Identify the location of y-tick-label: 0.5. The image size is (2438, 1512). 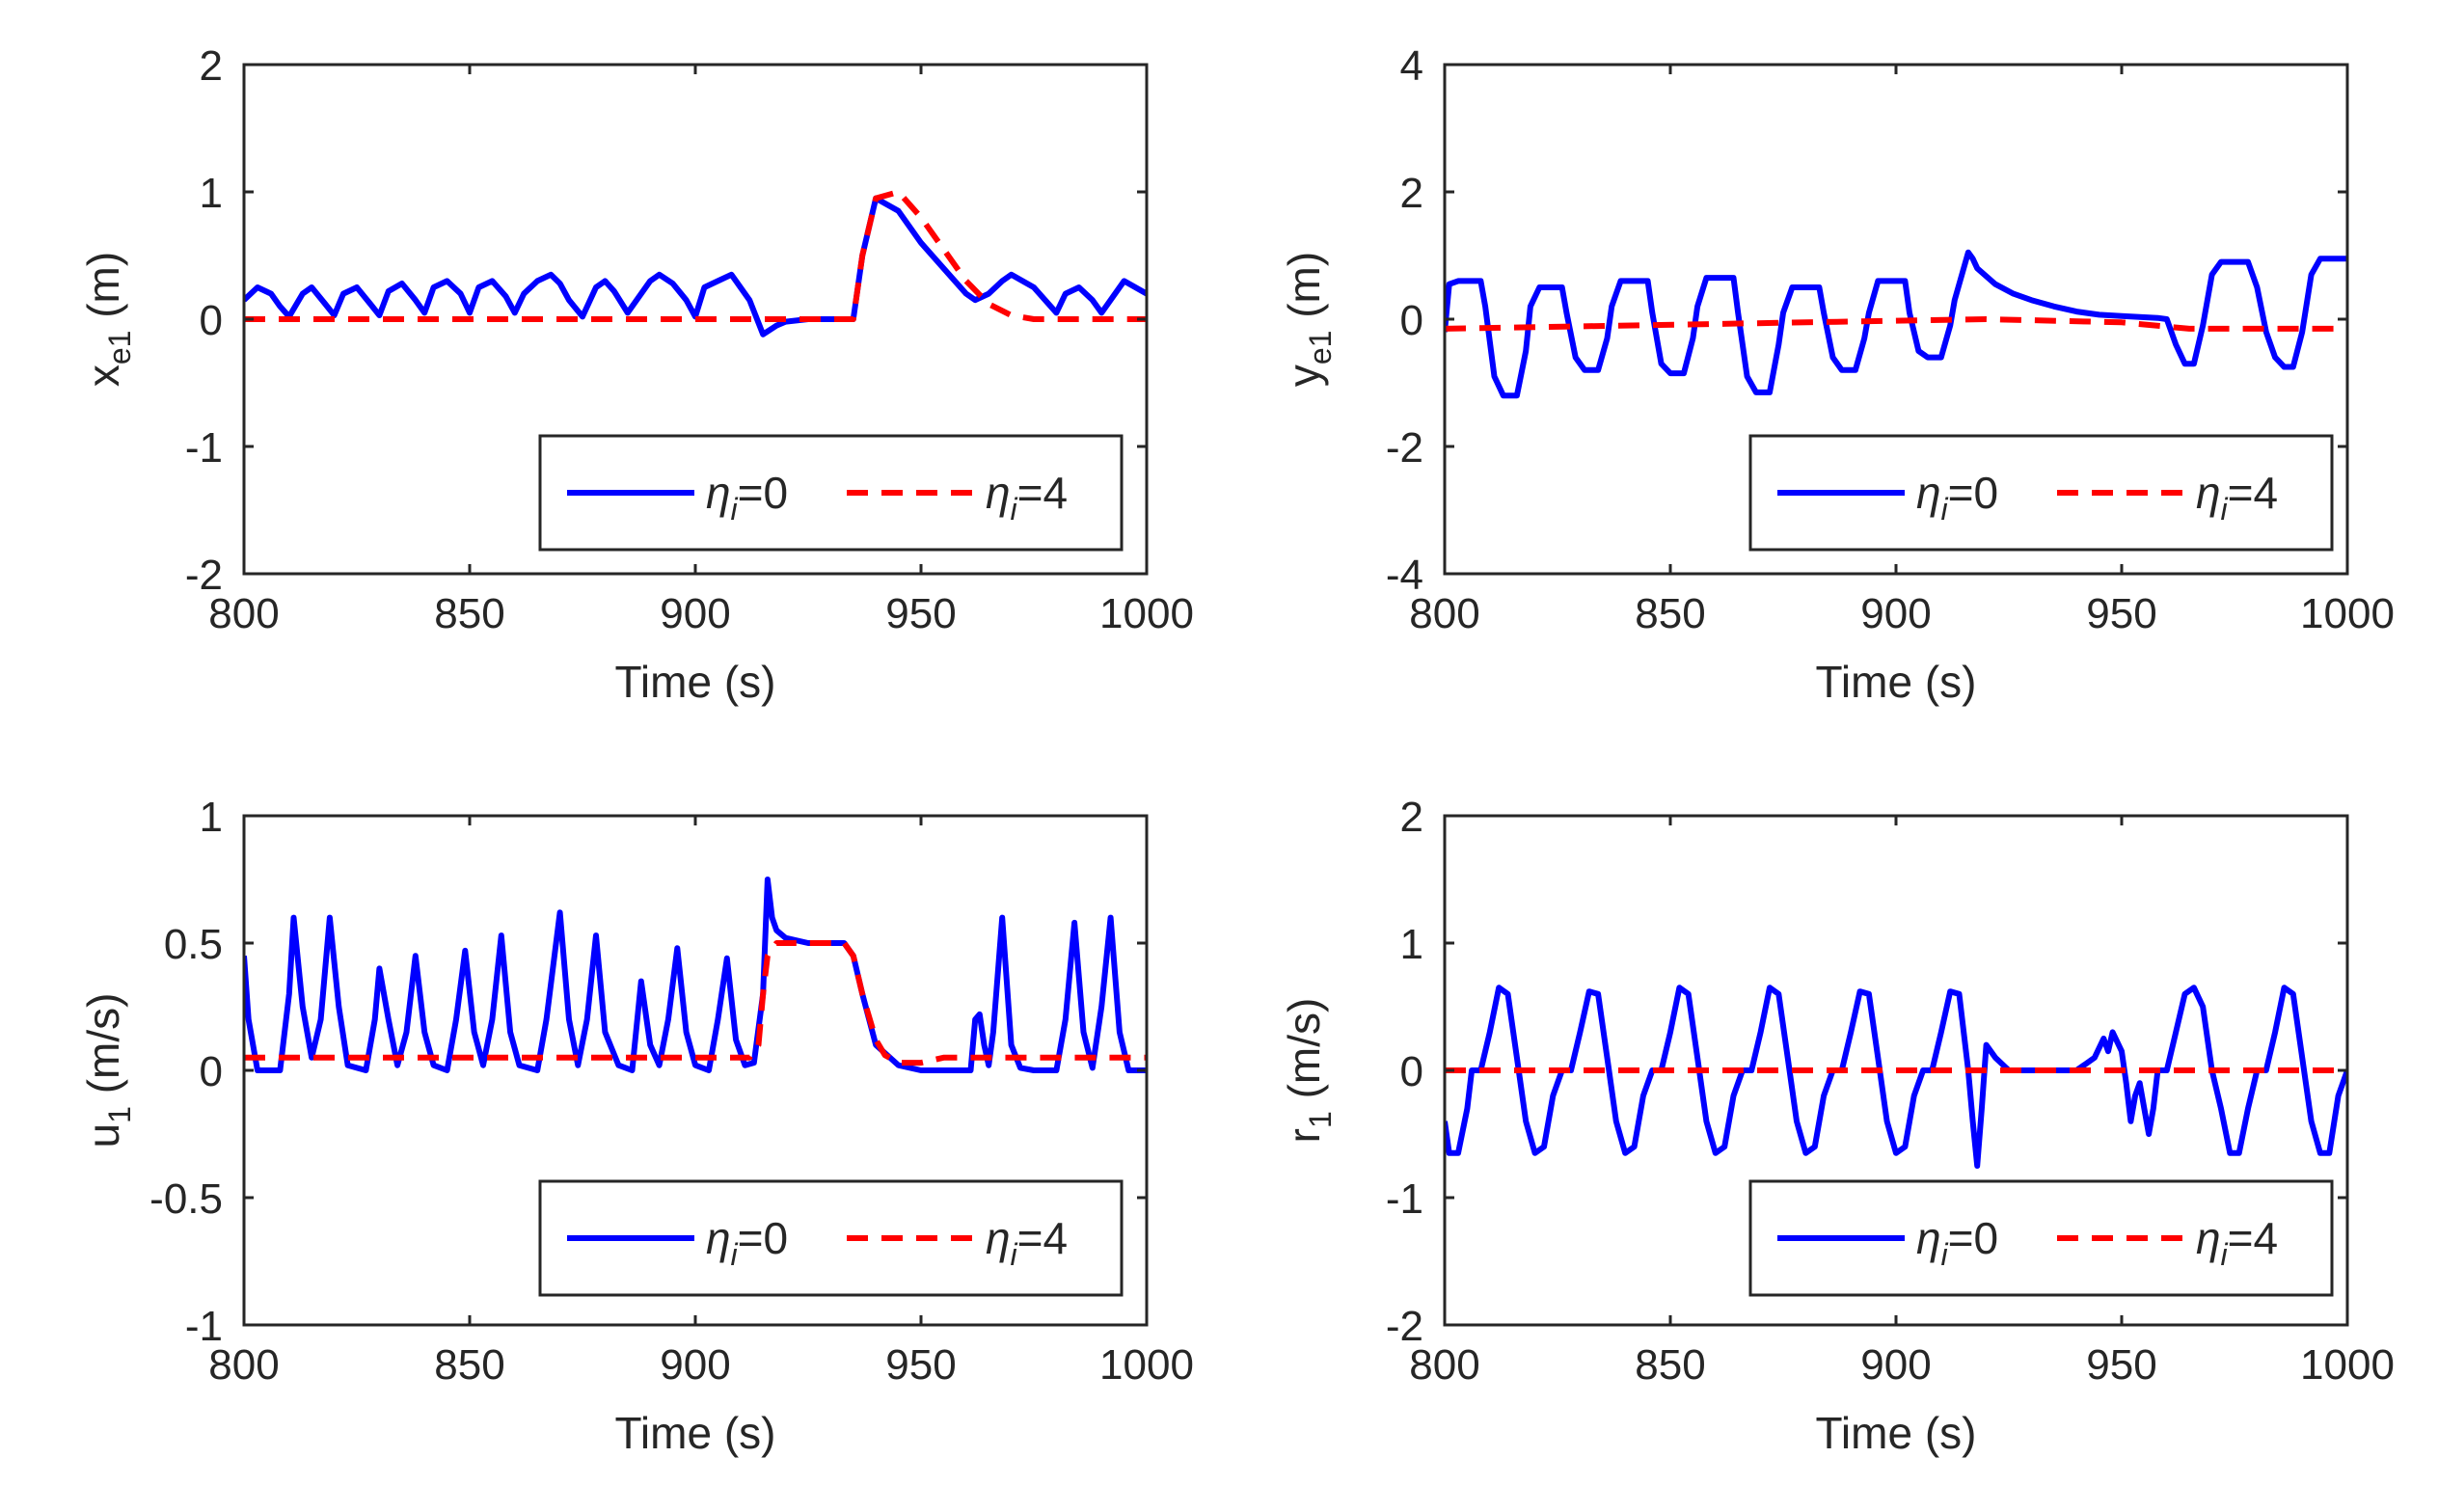
(193, 944).